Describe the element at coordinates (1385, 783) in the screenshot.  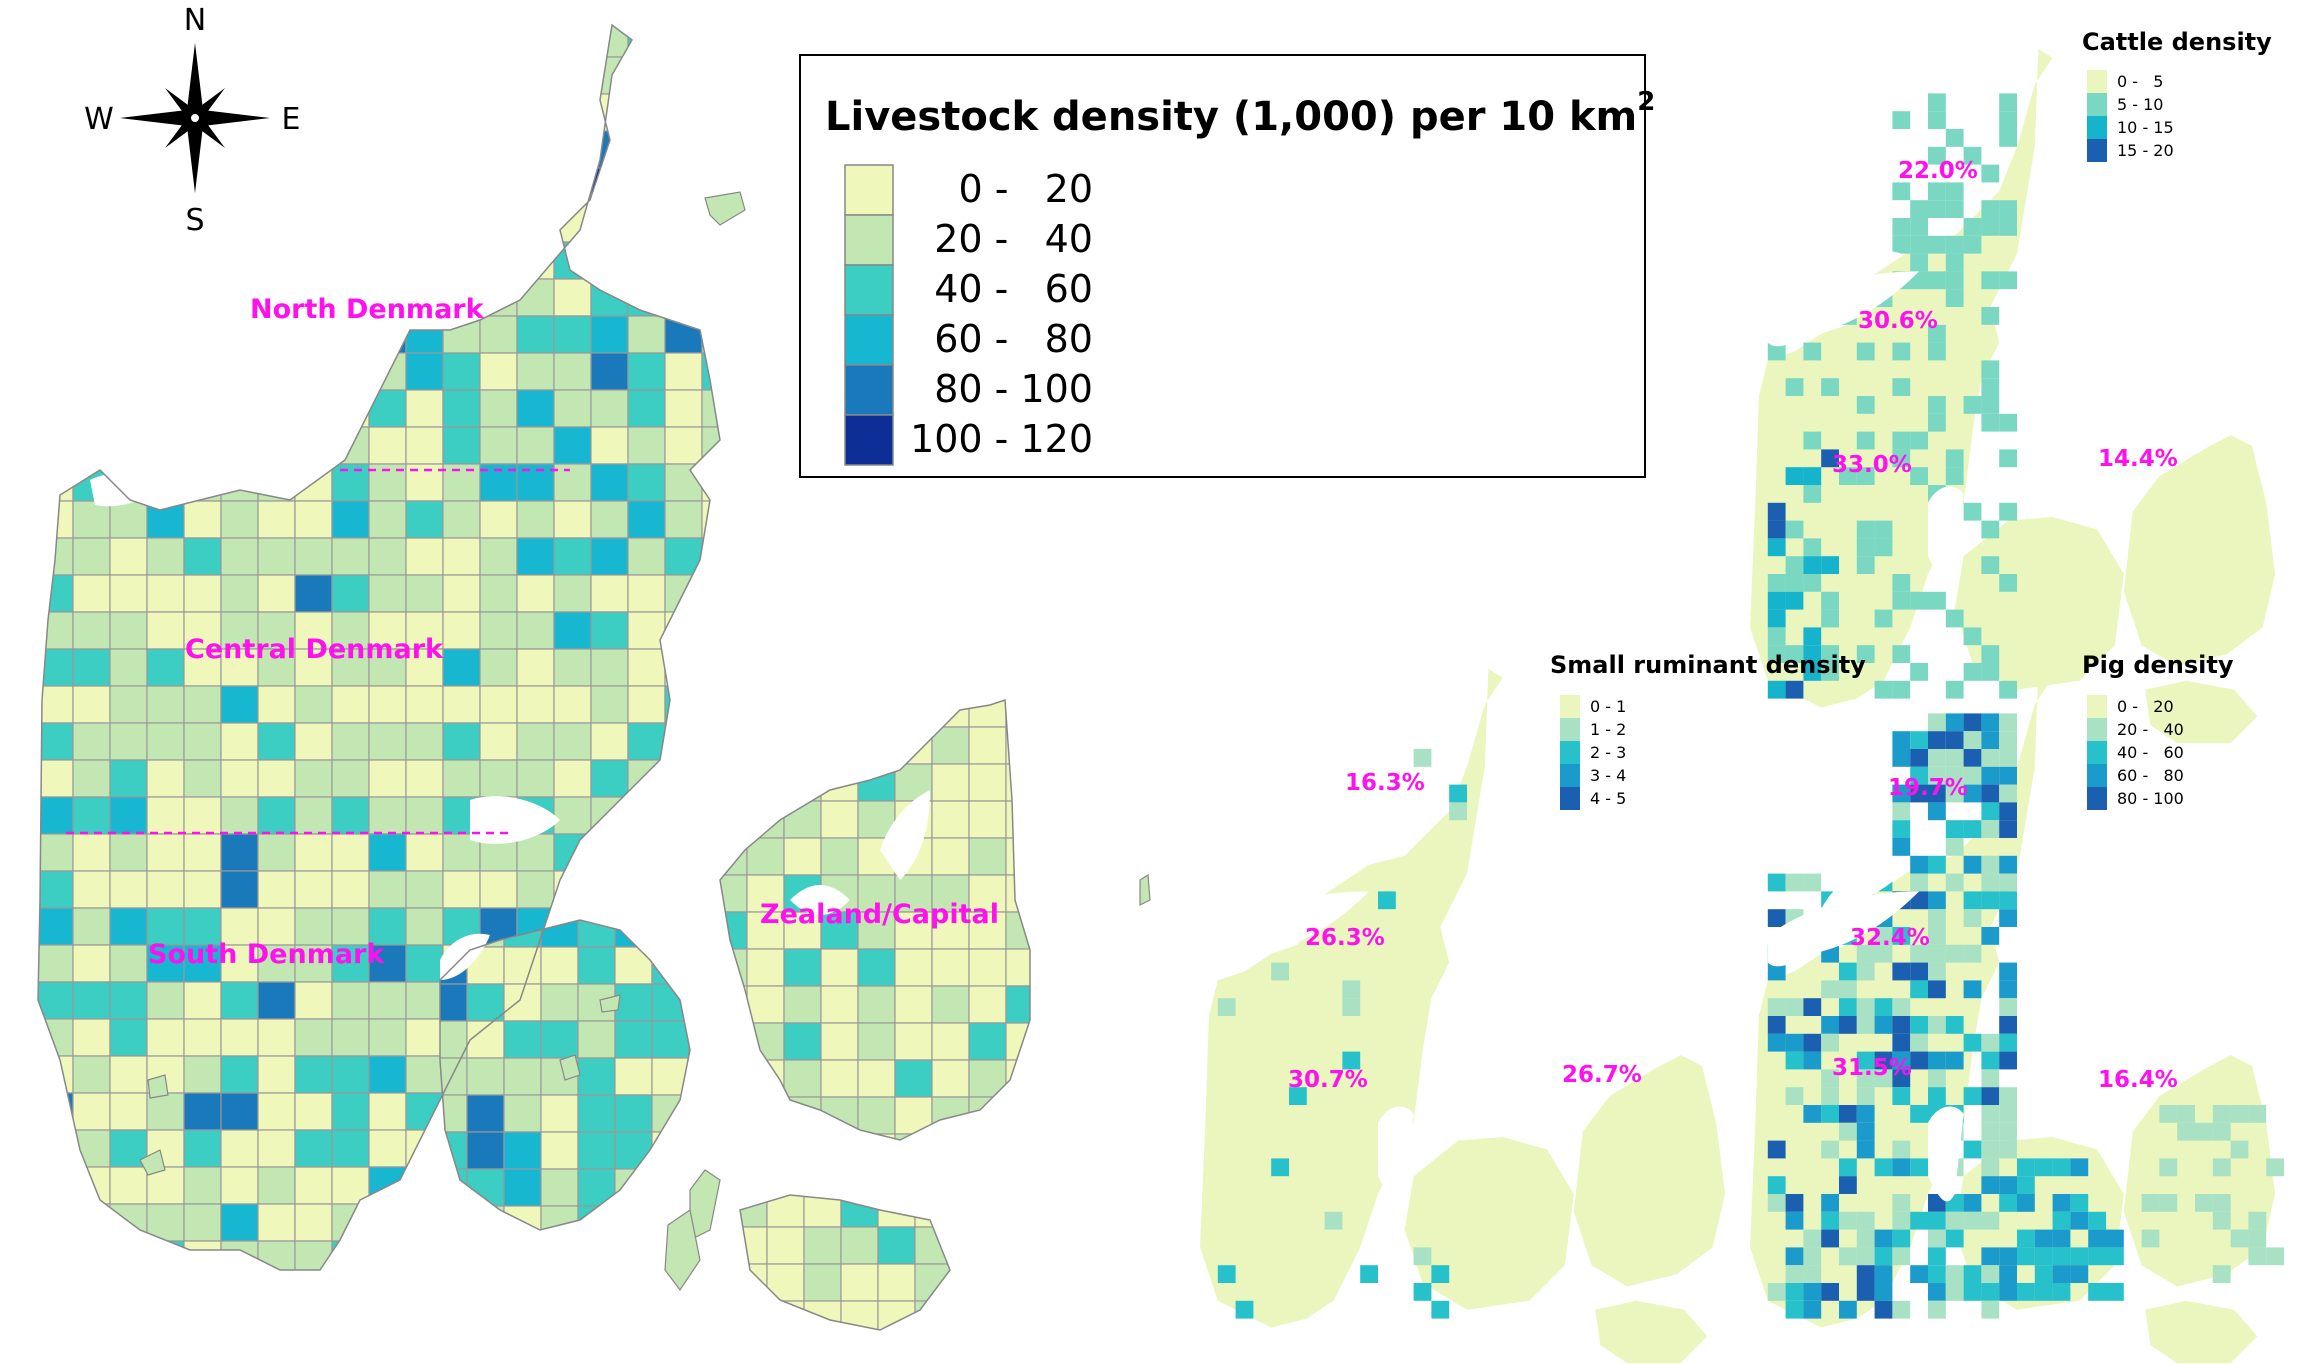
I see `small-pct-north: 16.3%` at that location.